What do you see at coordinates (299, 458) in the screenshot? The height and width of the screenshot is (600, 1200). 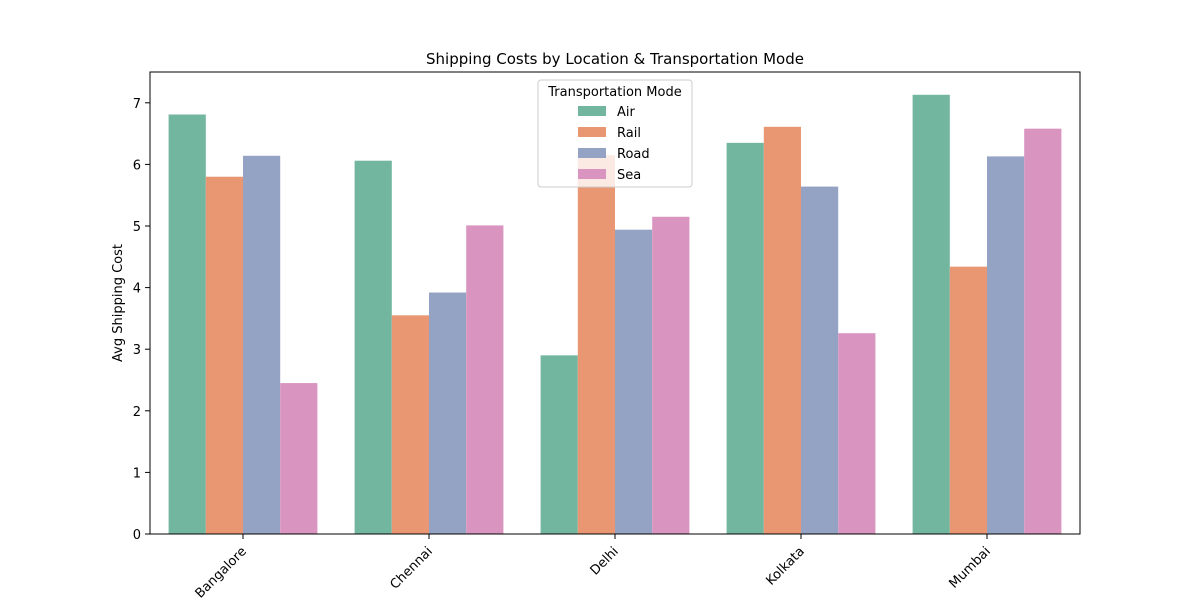 I see `bar-bangalore-sea` at bounding box center [299, 458].